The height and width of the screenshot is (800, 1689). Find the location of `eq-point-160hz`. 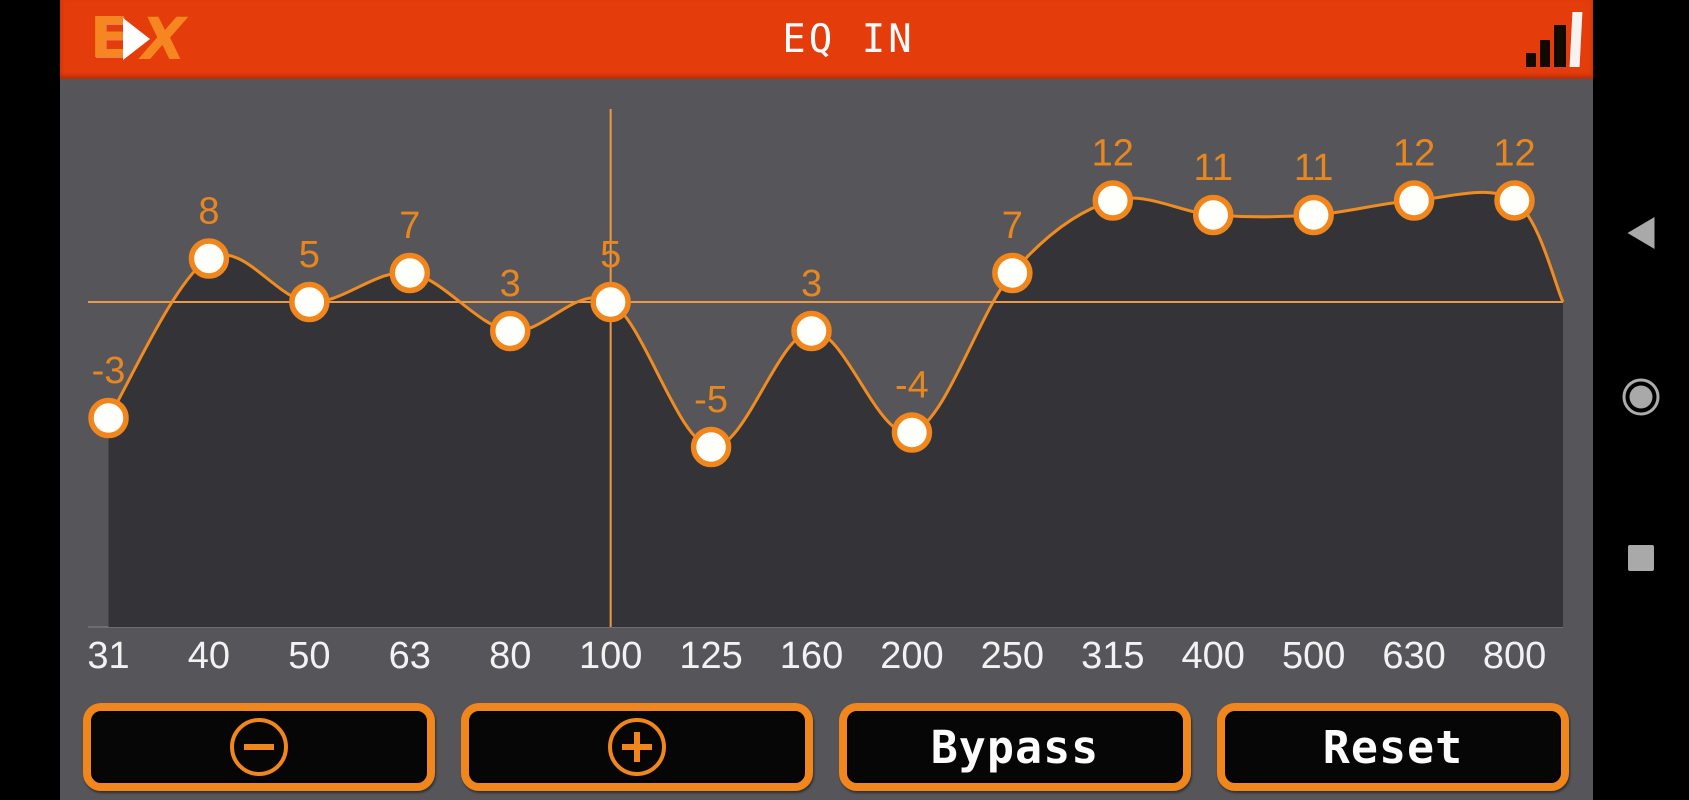

eq-point-160hz is located at coordinates (811, 331).